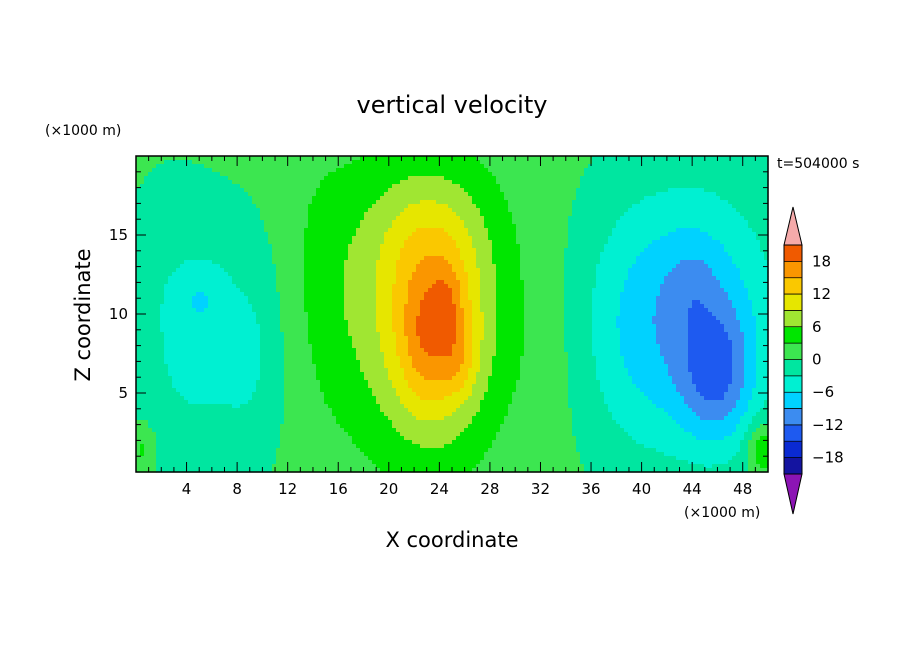 Image resolution: width=904 pixels, height=654 pixels. I want to click on colorbar: 18 12 6 0 −6 −12 −18, so click(813, 360).